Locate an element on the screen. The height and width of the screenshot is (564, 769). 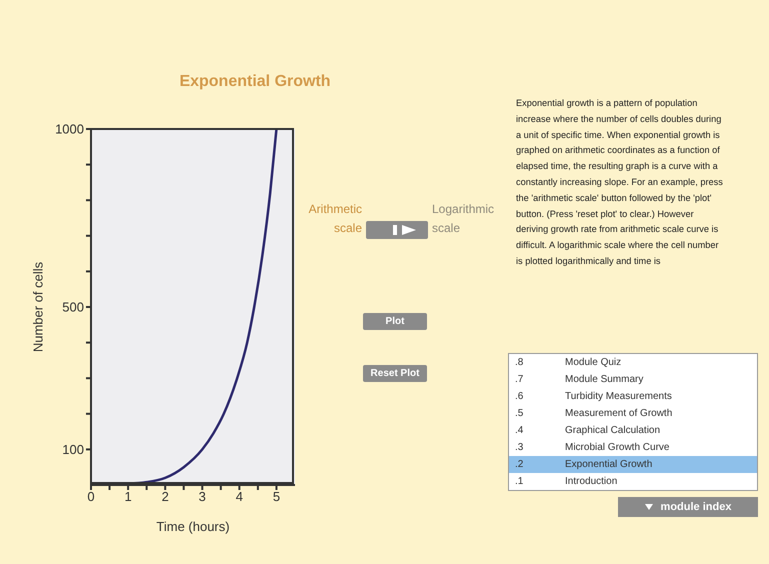
text: .6 Turbidity Measurements is located at coordinates (593, 396).